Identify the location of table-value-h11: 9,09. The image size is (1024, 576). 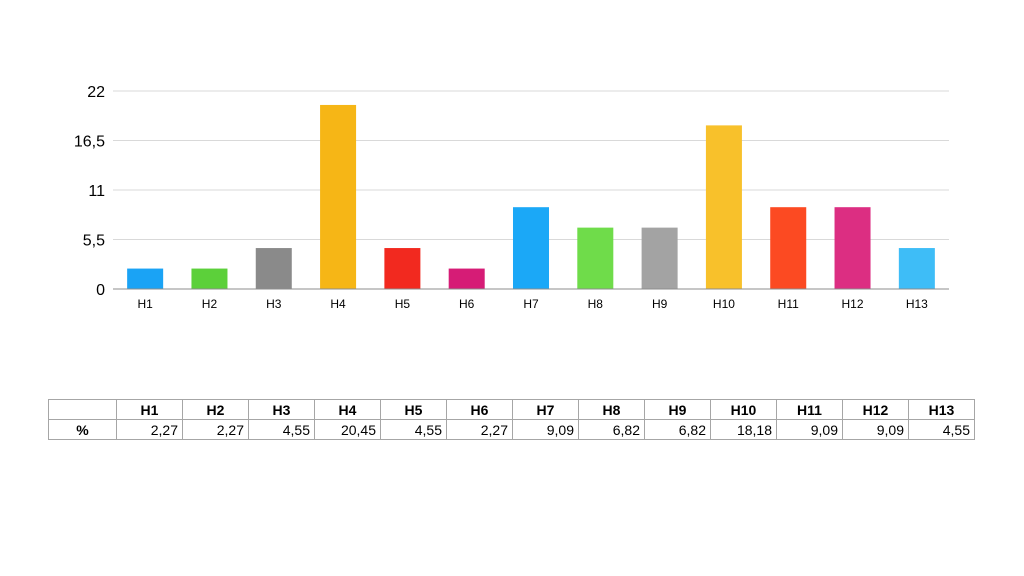
(809, 429).